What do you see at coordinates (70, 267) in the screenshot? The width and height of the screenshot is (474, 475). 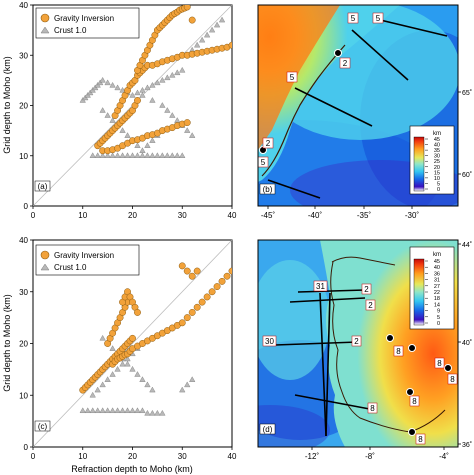 I see `legend-crust-label: Crust 1.0` at bounding box center [70, 267].